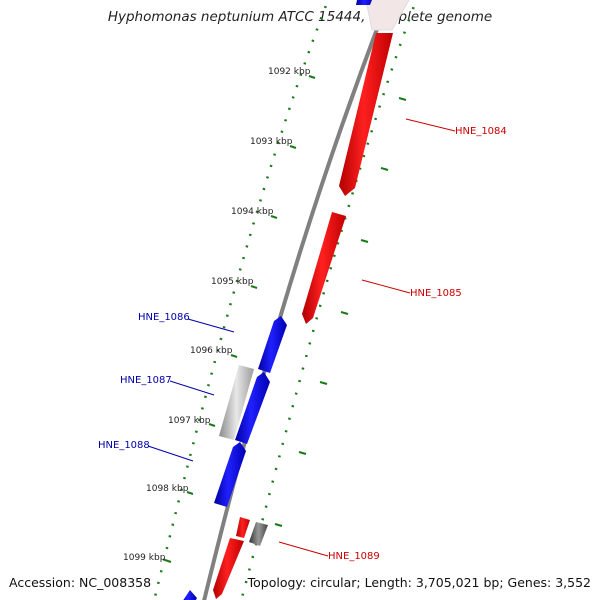 Image resolution: width=600 pixels, height=600 pixels. What do you see at coordinates (243, 527) in the screenshot?
I see `gene-arrow-hne-1089a` at bounding box center [243, 527].